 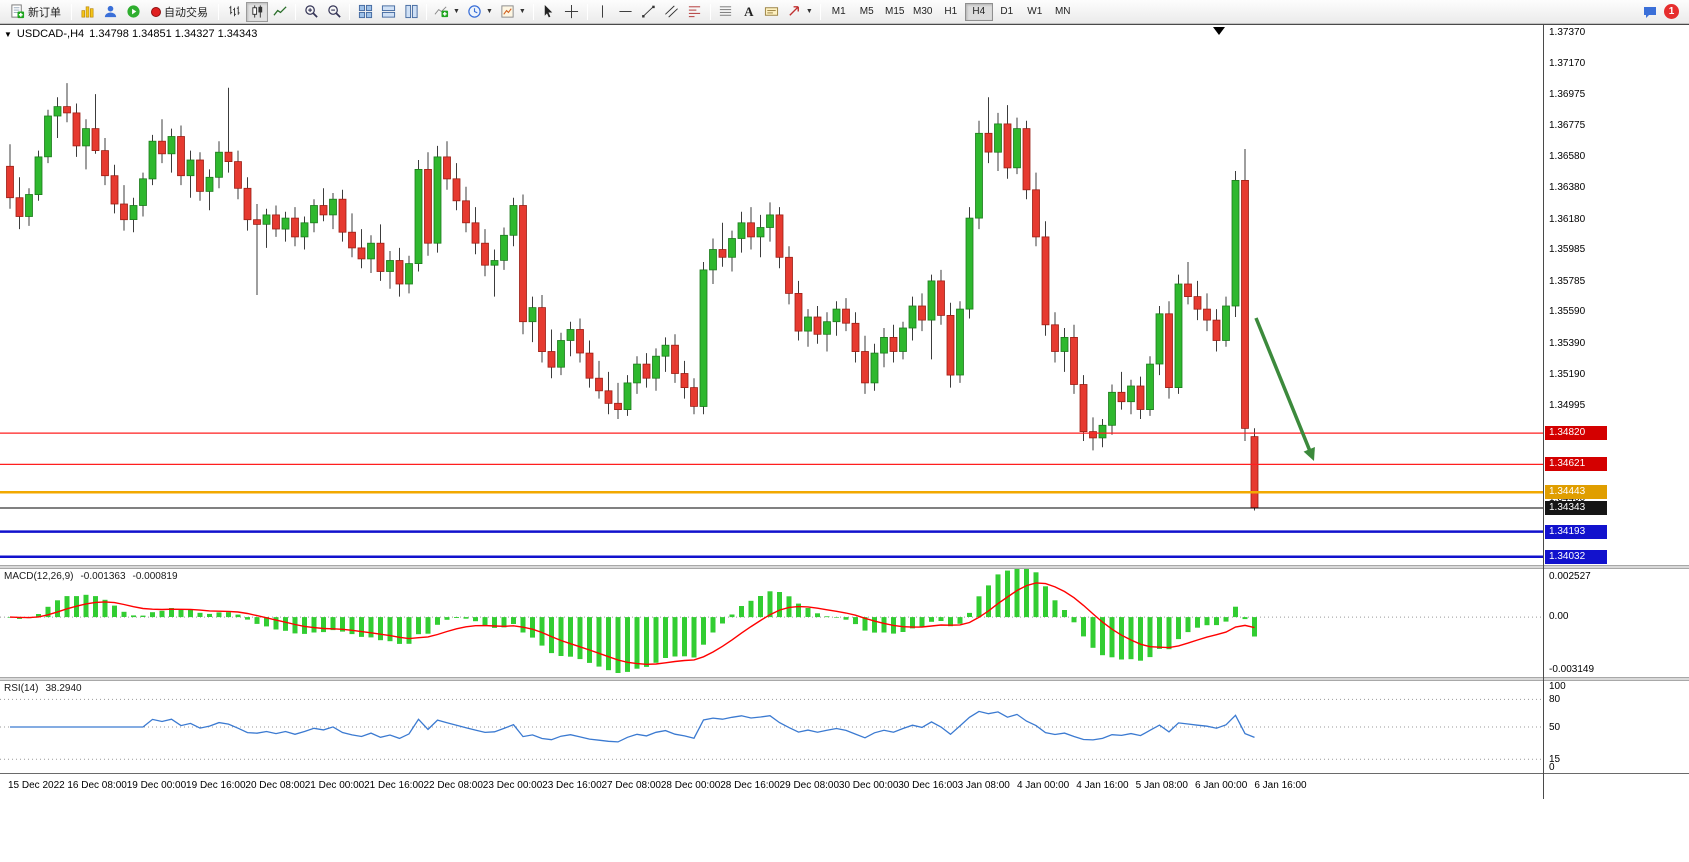 I want to click on fibonacci-button, so click(x=695, y=12).